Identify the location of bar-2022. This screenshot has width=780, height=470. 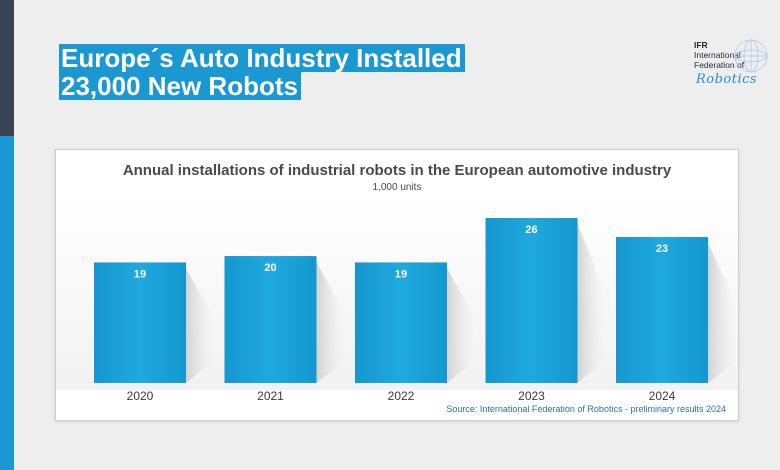
(401, 322).